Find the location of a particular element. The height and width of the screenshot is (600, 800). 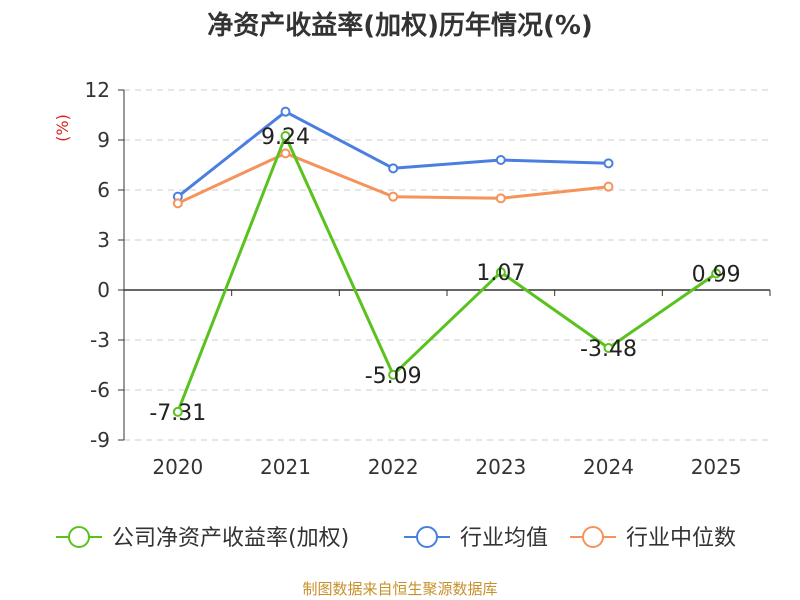

legend-item: 公司净资产收益率(加权) is located at coordinates (202, 538).